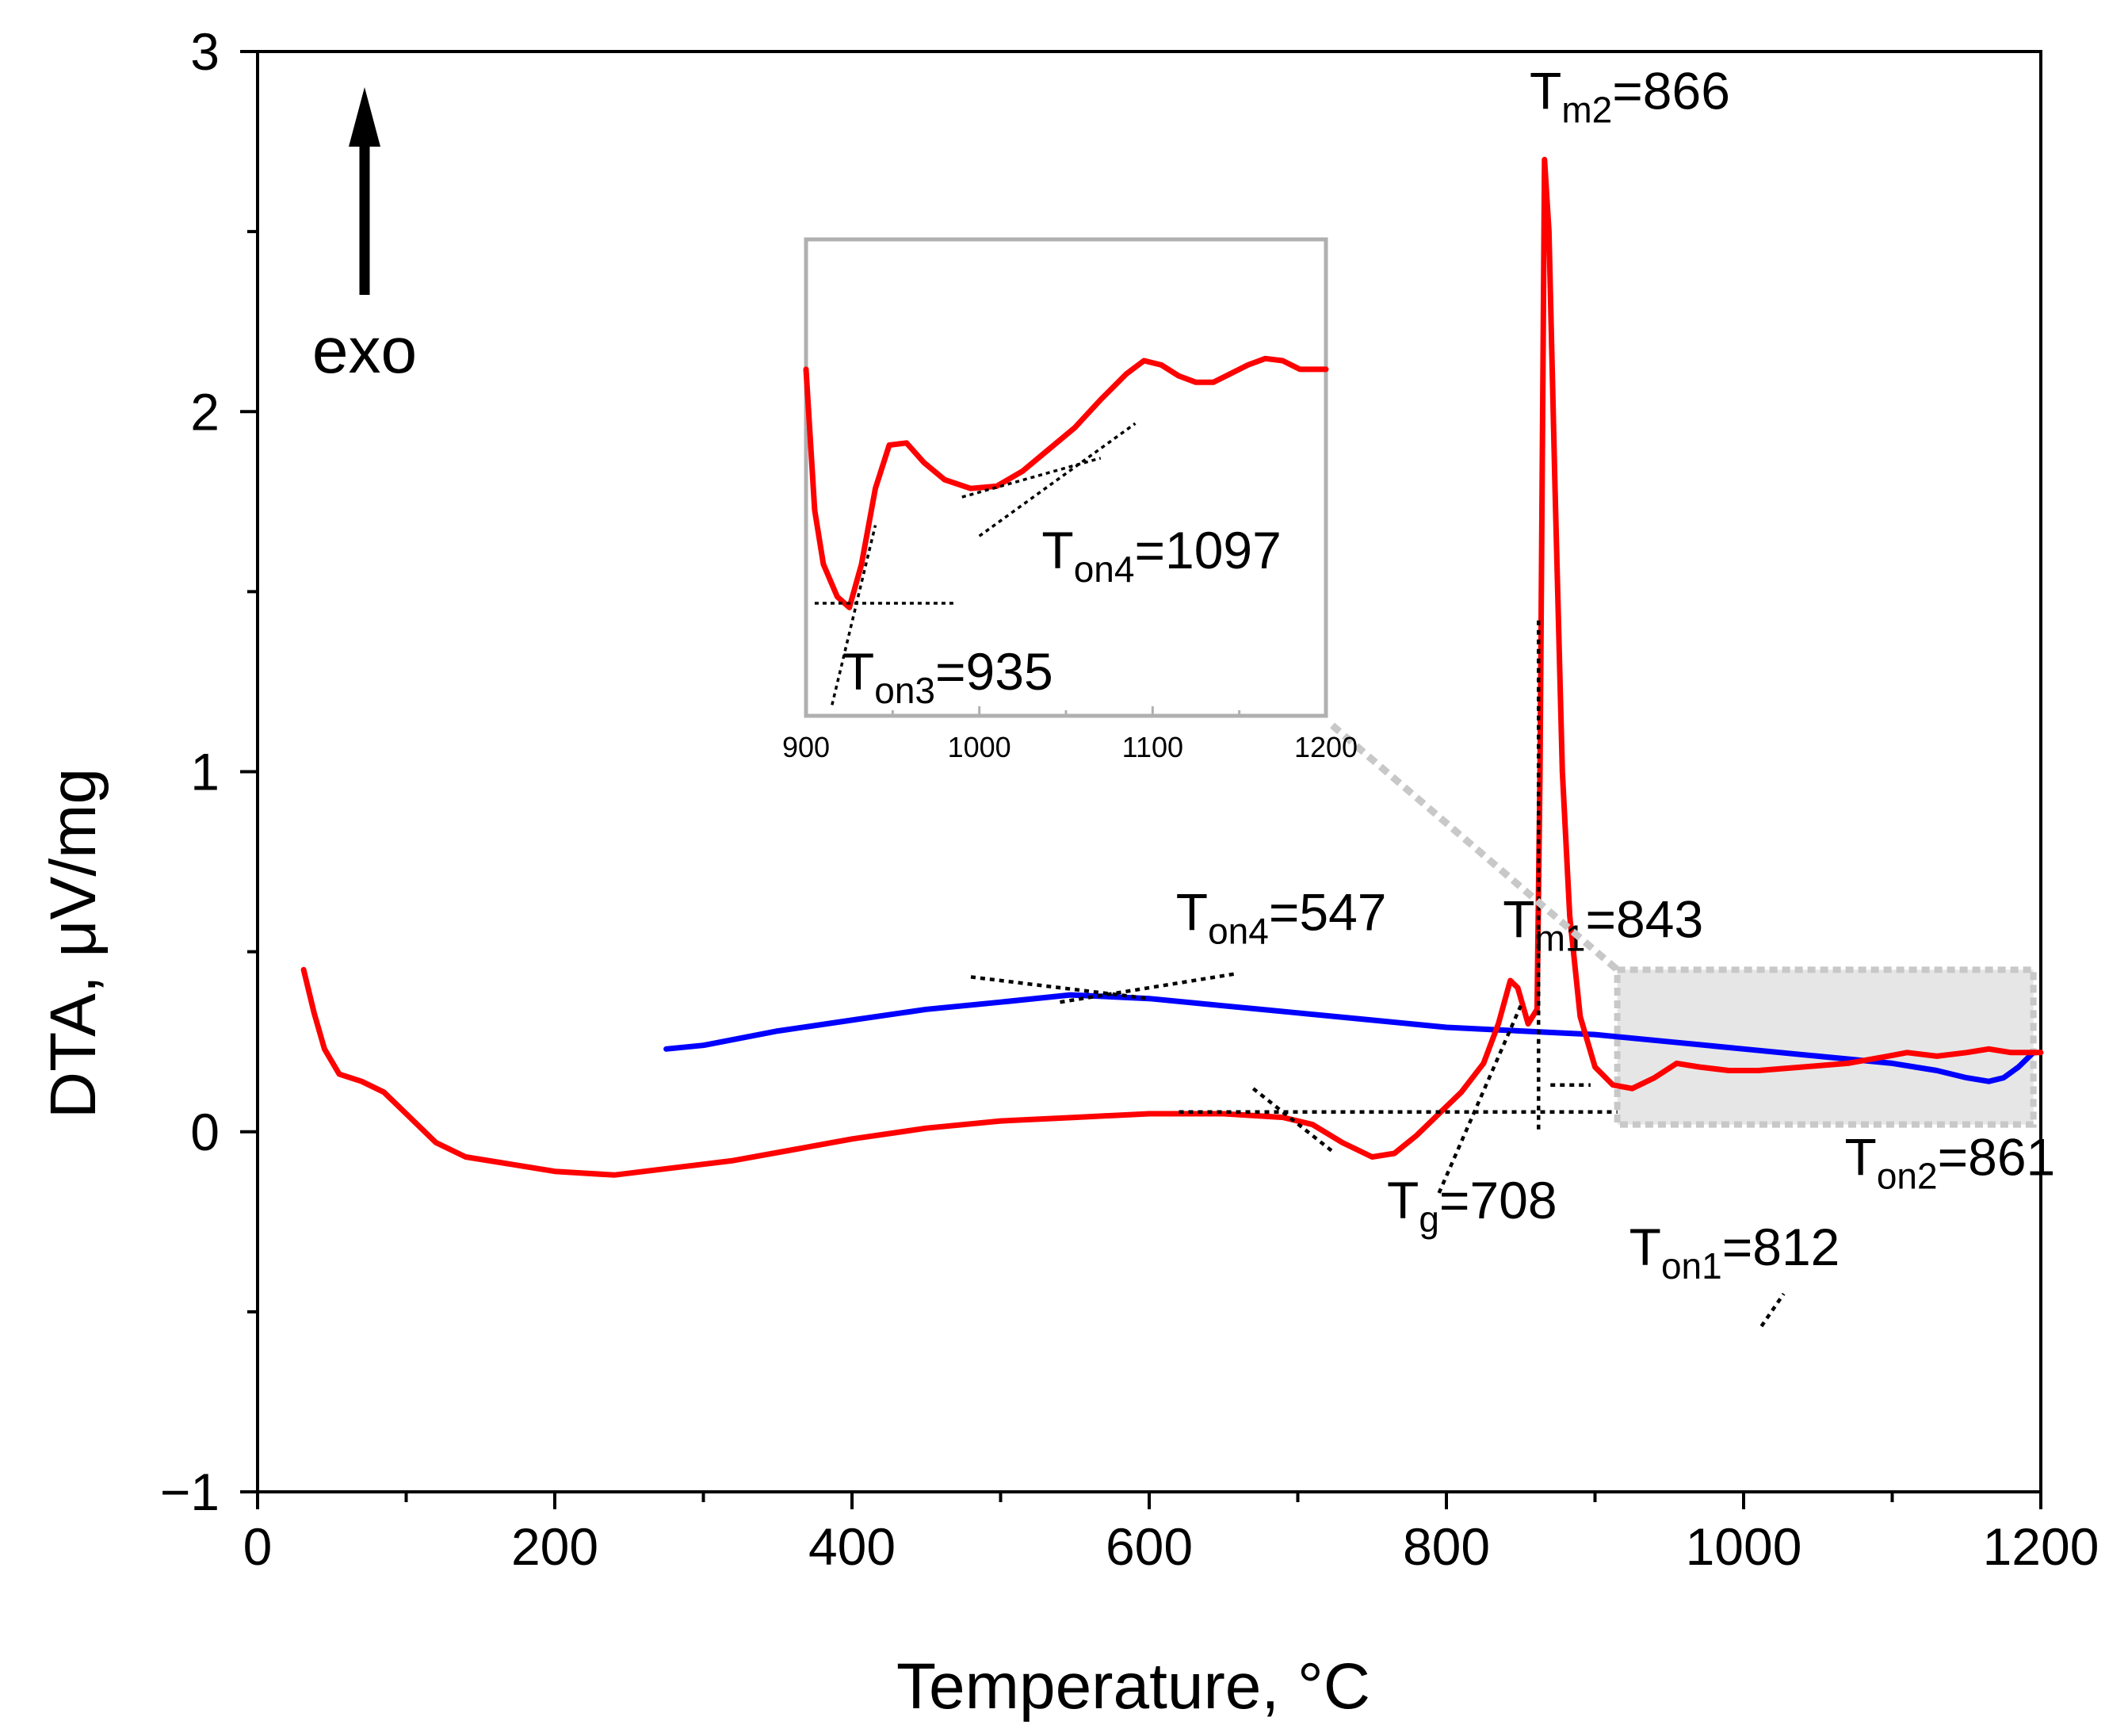 The width and height of the screenshot is (2128, 1736). What do you see at coordinates (1630, 96) in the screenshot?
I see `annotation-m2-label: Tm2=866` at bounding box center [1630, 96].